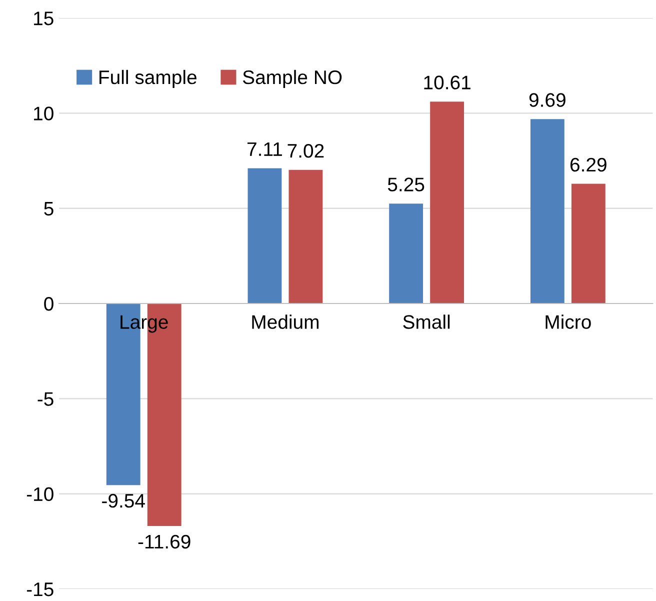 This screenshot has width=656, height=601. Describe the element at coordinates (164, 541) in the screenshot. I see `data-label: -11.69` at that location.